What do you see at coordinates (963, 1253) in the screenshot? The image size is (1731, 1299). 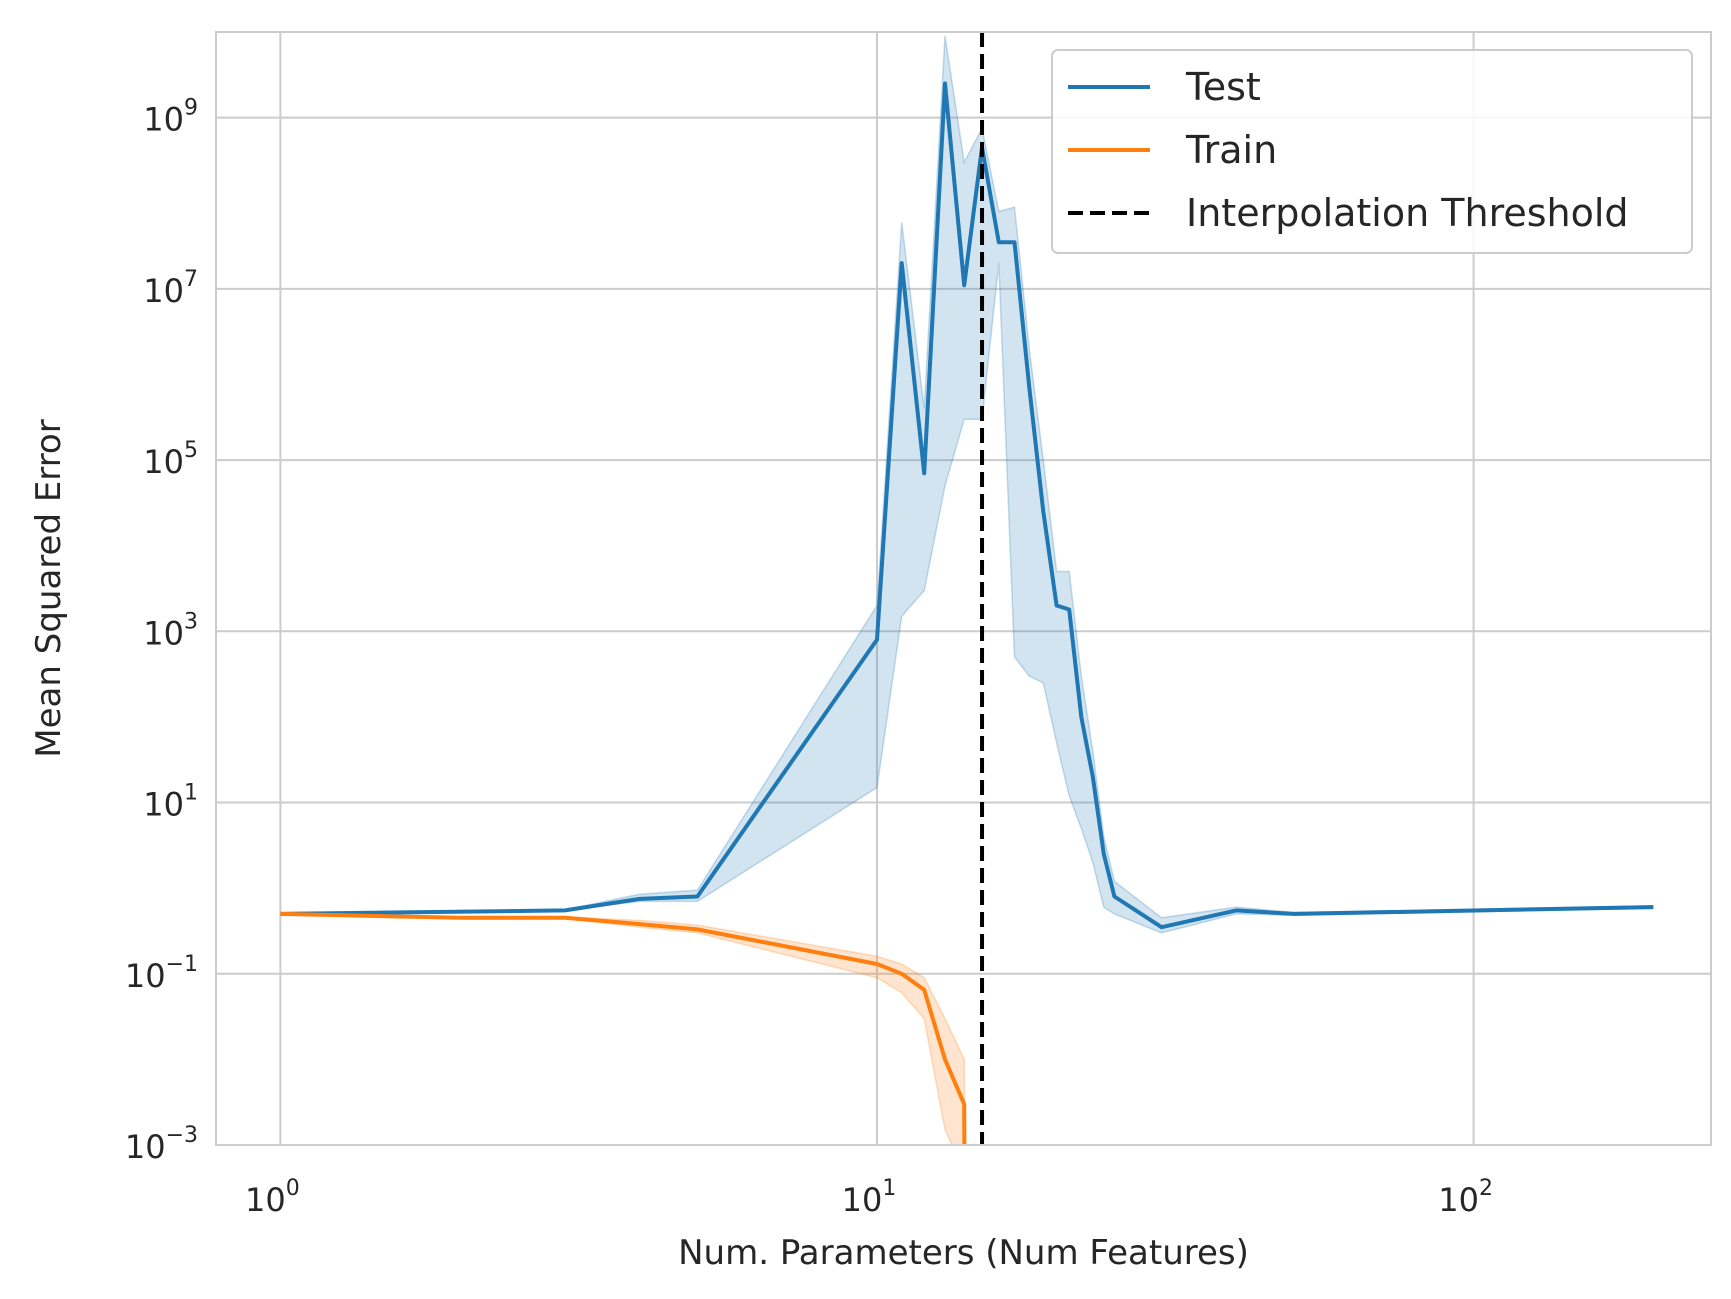 I see `x-axis-label: Num. Parameters (Num Features)` at bounding box center [963, 1253].